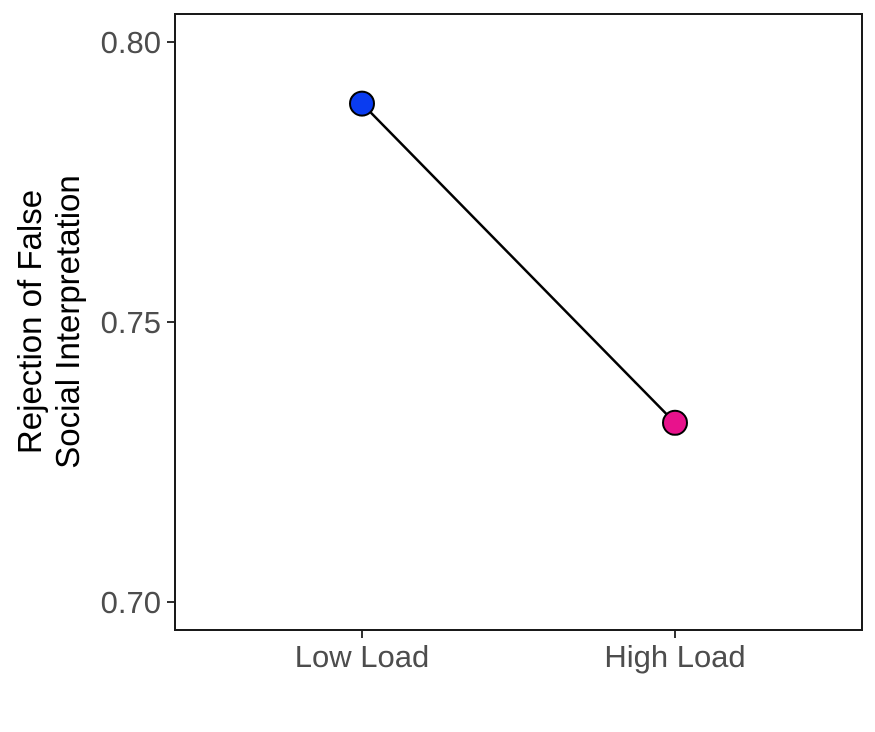 Image resolution: width=875 pixels, height=732 pixels. I want to click on x-tick-label: Low Load, so click(362, 656).